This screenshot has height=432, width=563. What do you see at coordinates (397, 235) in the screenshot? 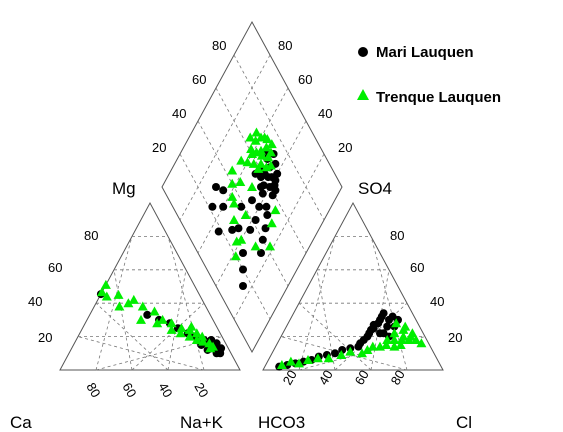
I see `anion-right-tick-1: 80` at bounding box center [397, 235].